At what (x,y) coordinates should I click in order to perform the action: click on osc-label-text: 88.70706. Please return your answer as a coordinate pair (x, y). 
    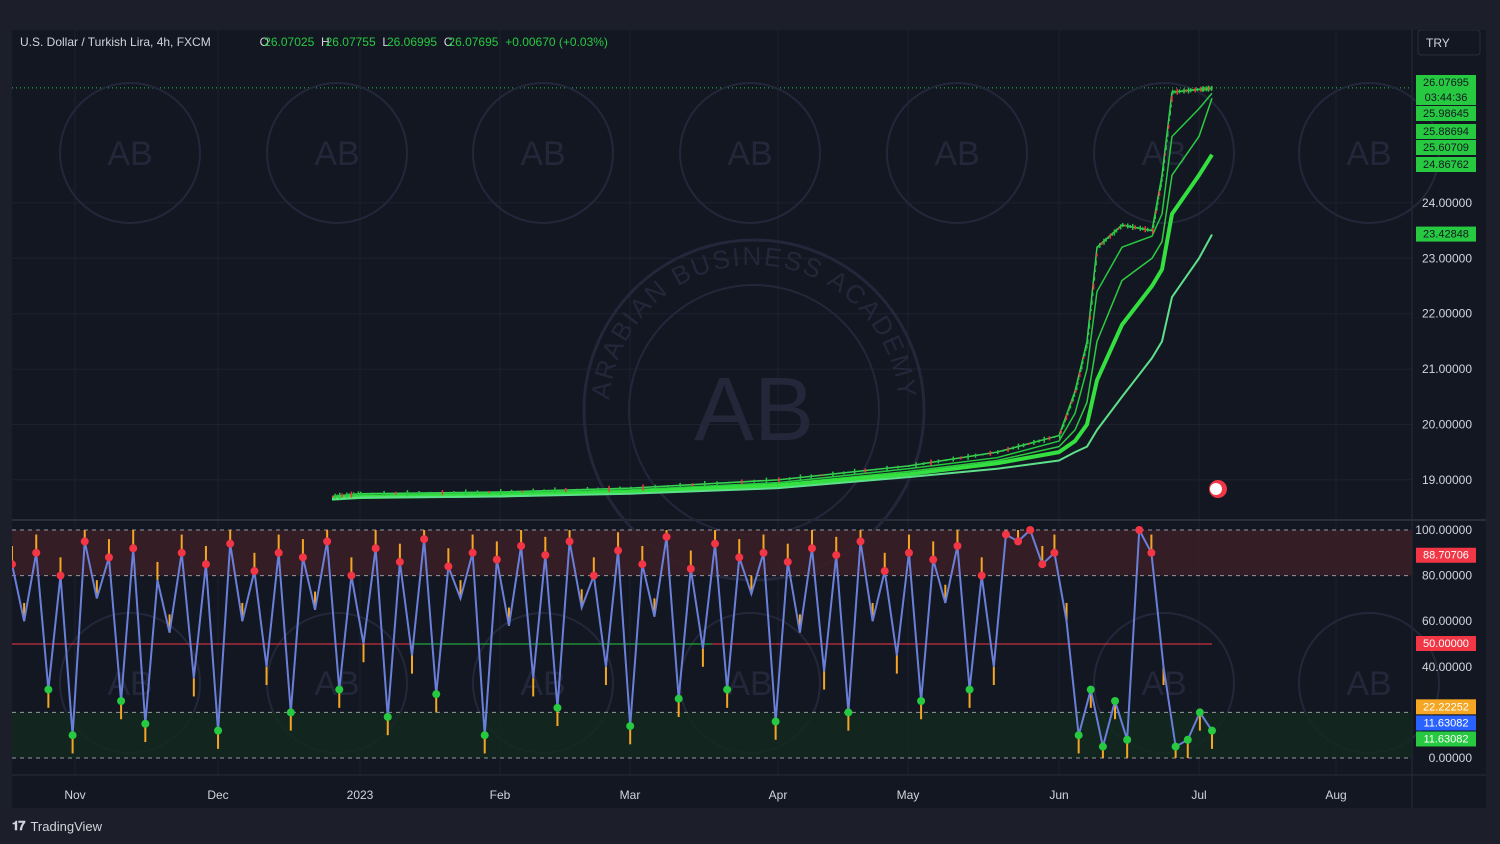
    Looking at the image, I should click on (1446, 556).